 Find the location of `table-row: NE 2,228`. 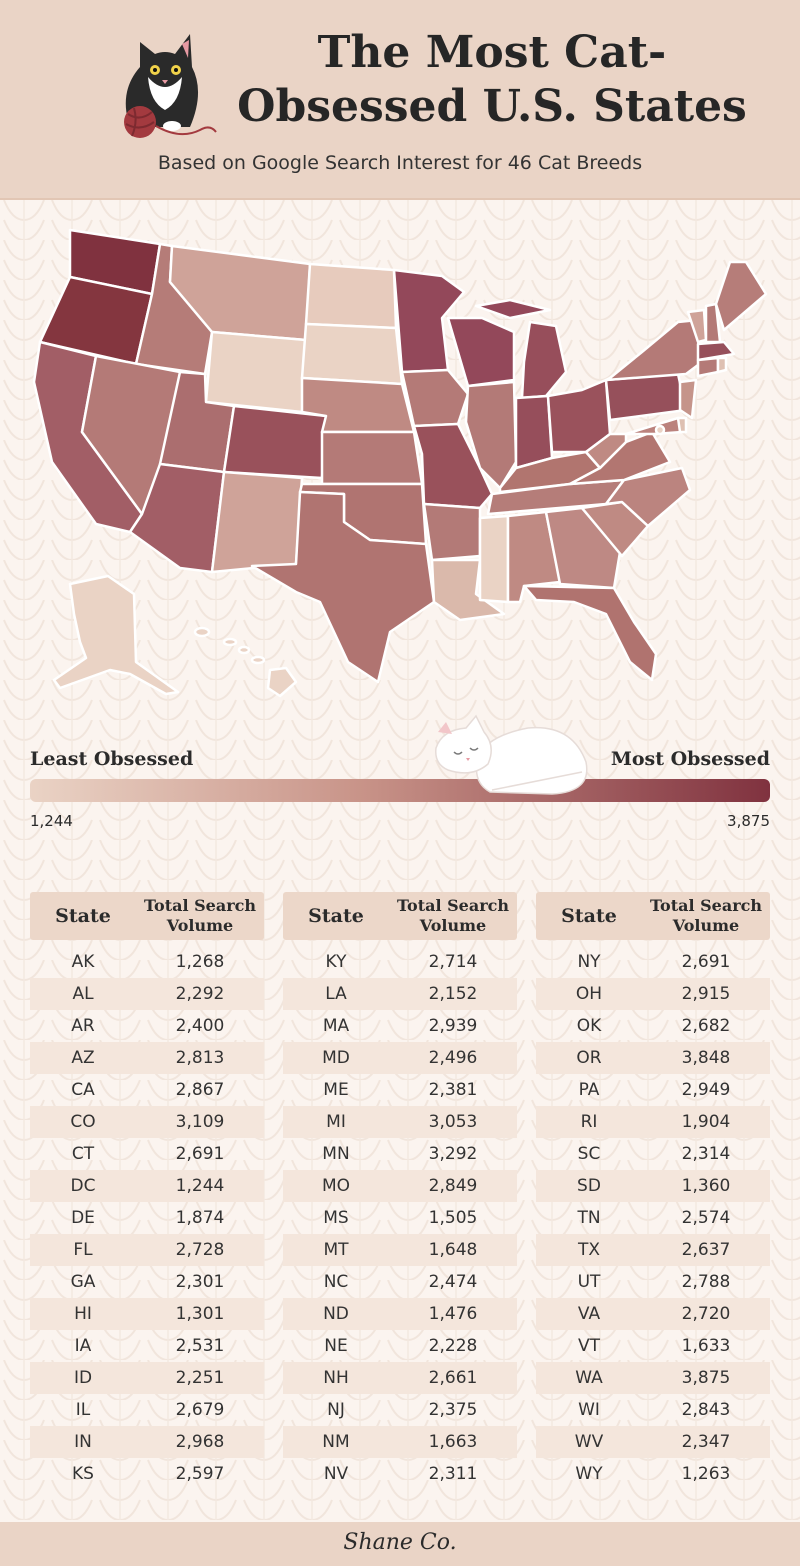

table-row: NE 2,228 is located at coordinates (400, 1346).